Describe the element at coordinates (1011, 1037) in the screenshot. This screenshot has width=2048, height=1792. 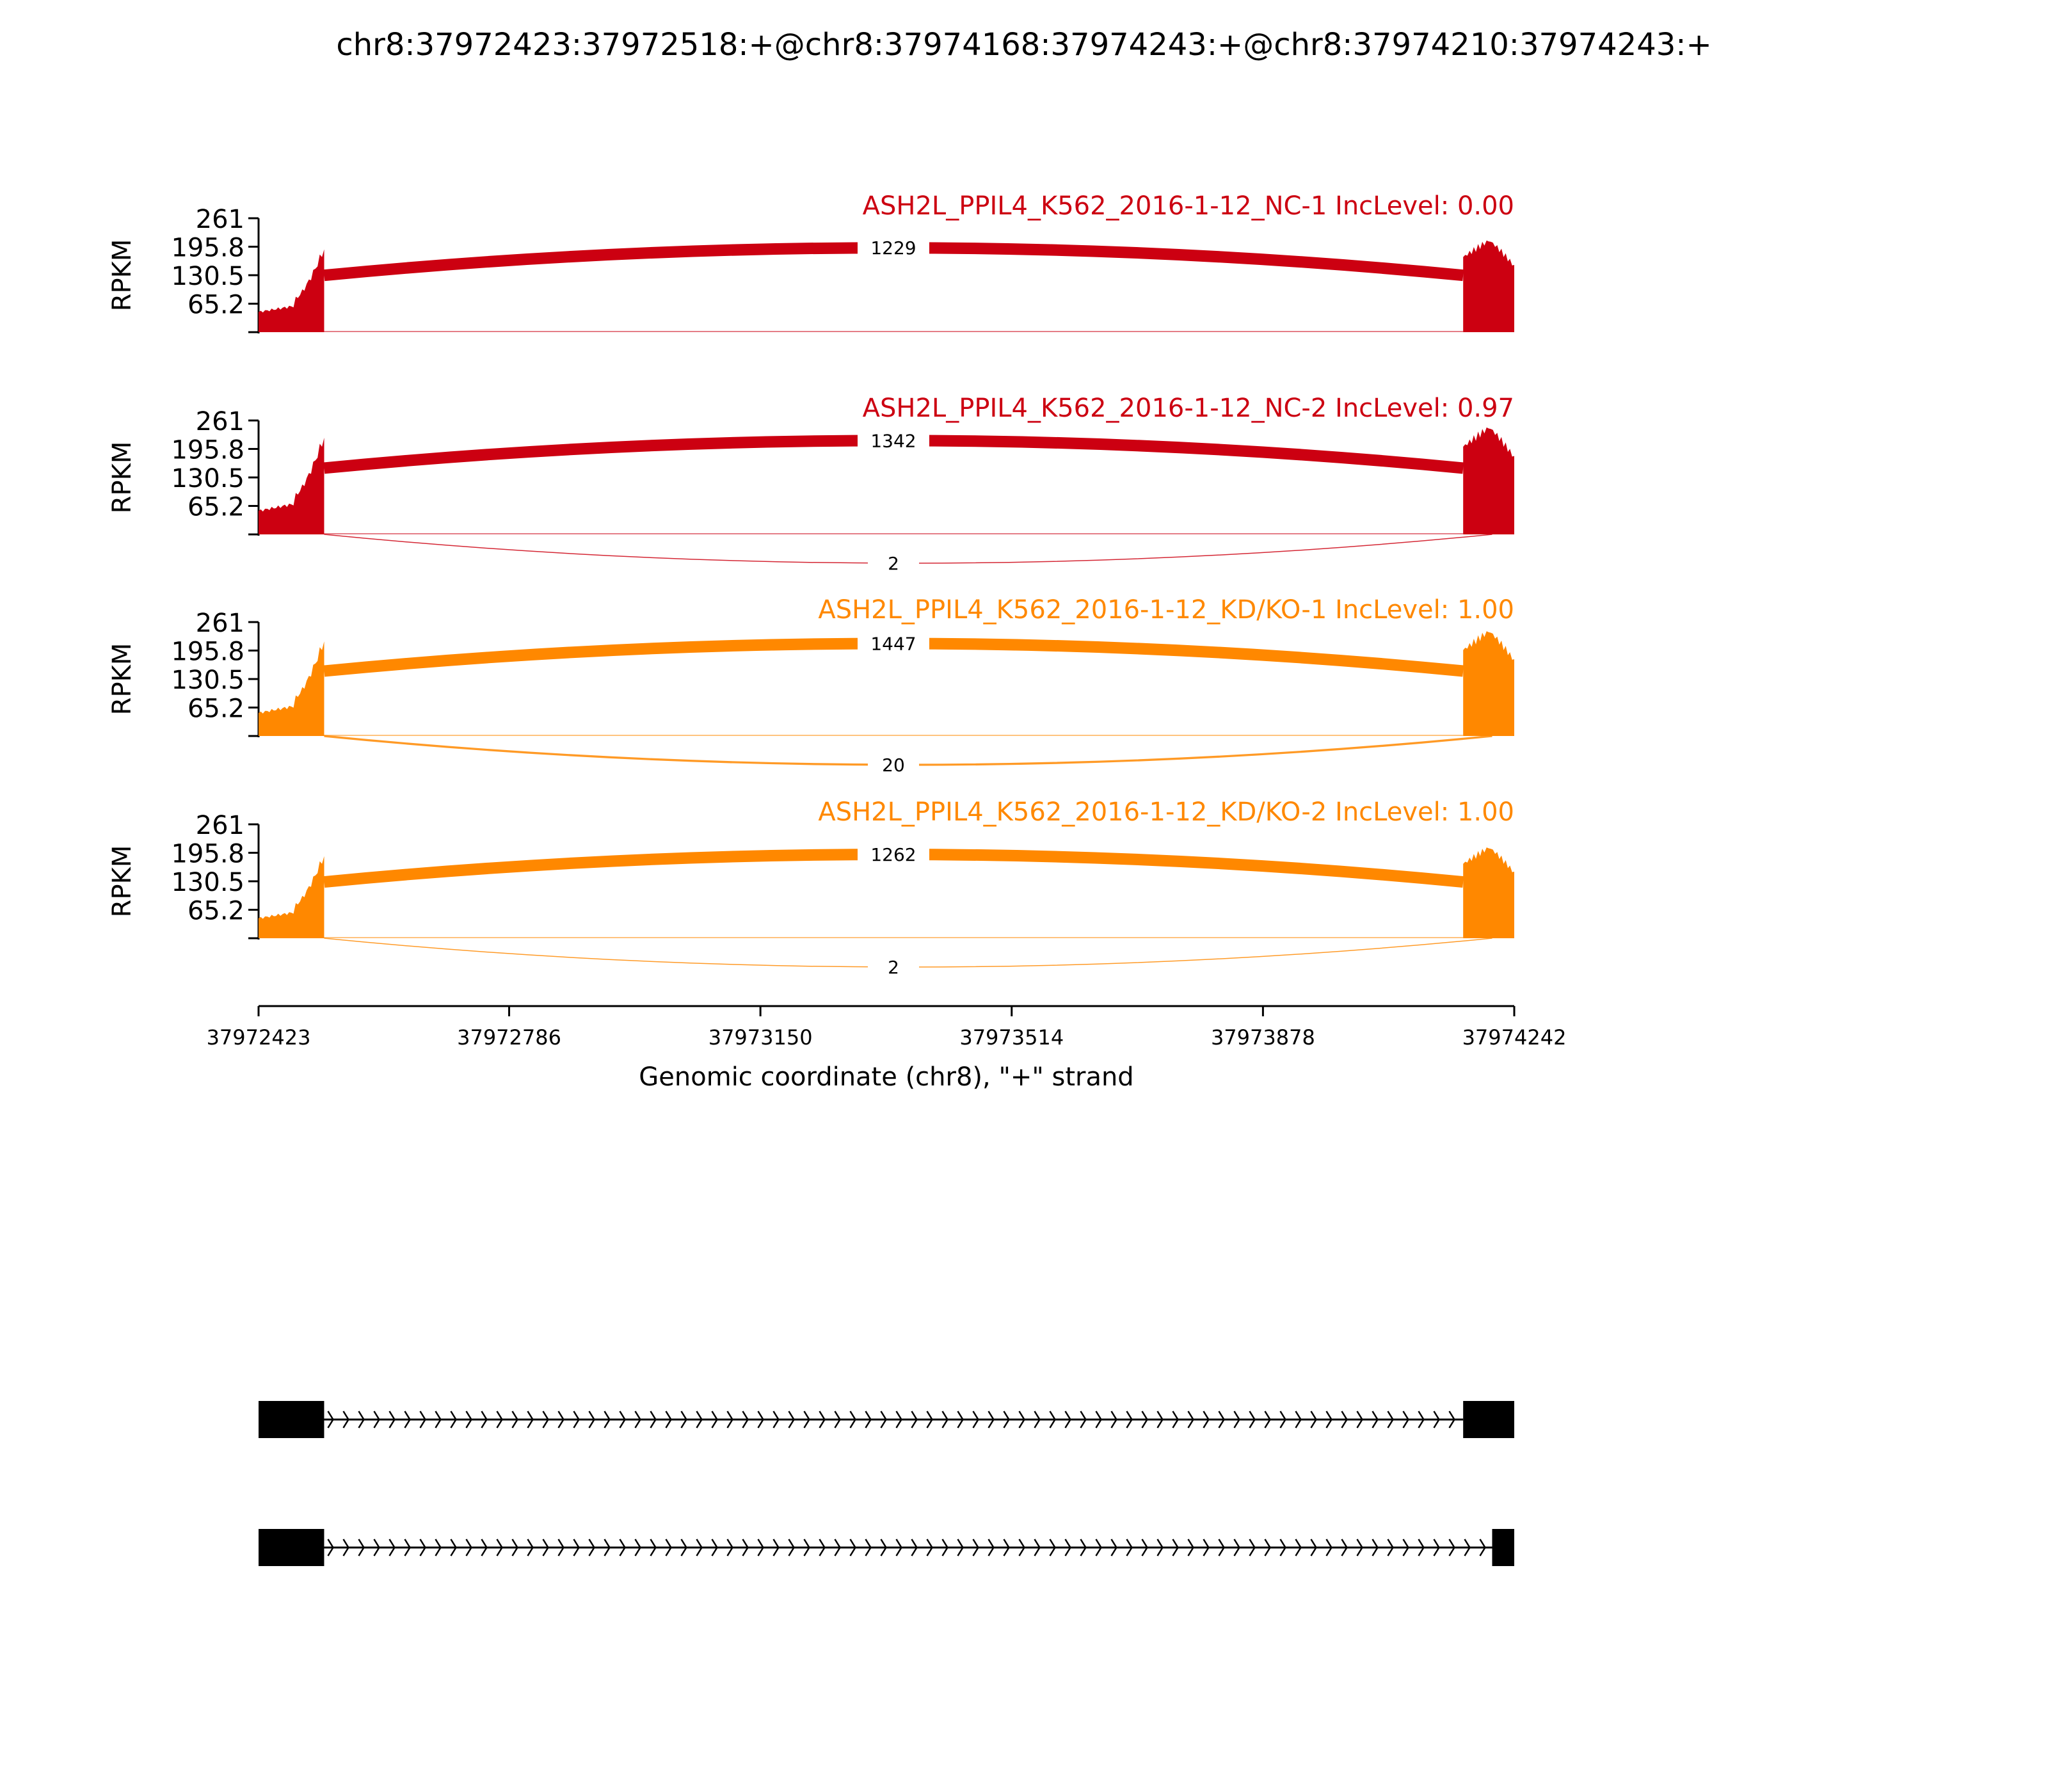
I see `x-tick-label: 37973514` at that location.